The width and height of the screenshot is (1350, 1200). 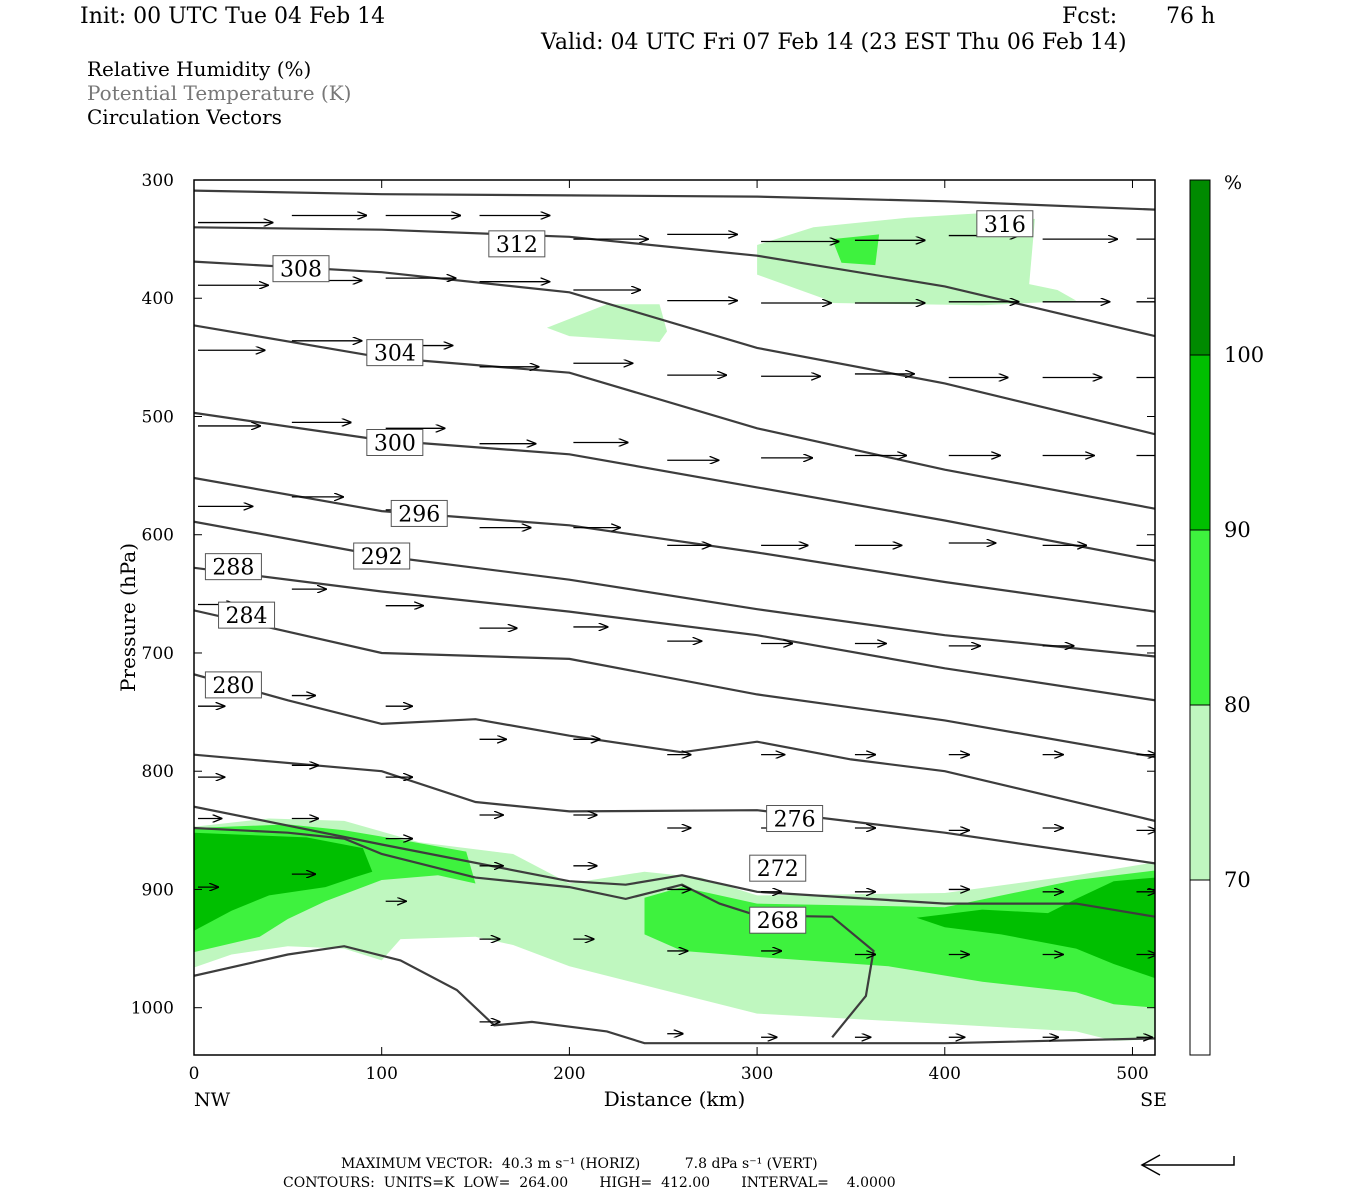 I want to click on y-tick-label: 700, so click(x=158, y=654).